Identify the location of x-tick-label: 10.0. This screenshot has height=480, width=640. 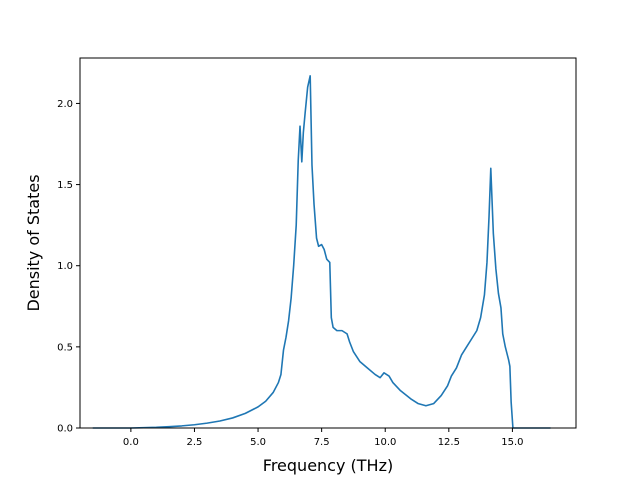
(385, 442).